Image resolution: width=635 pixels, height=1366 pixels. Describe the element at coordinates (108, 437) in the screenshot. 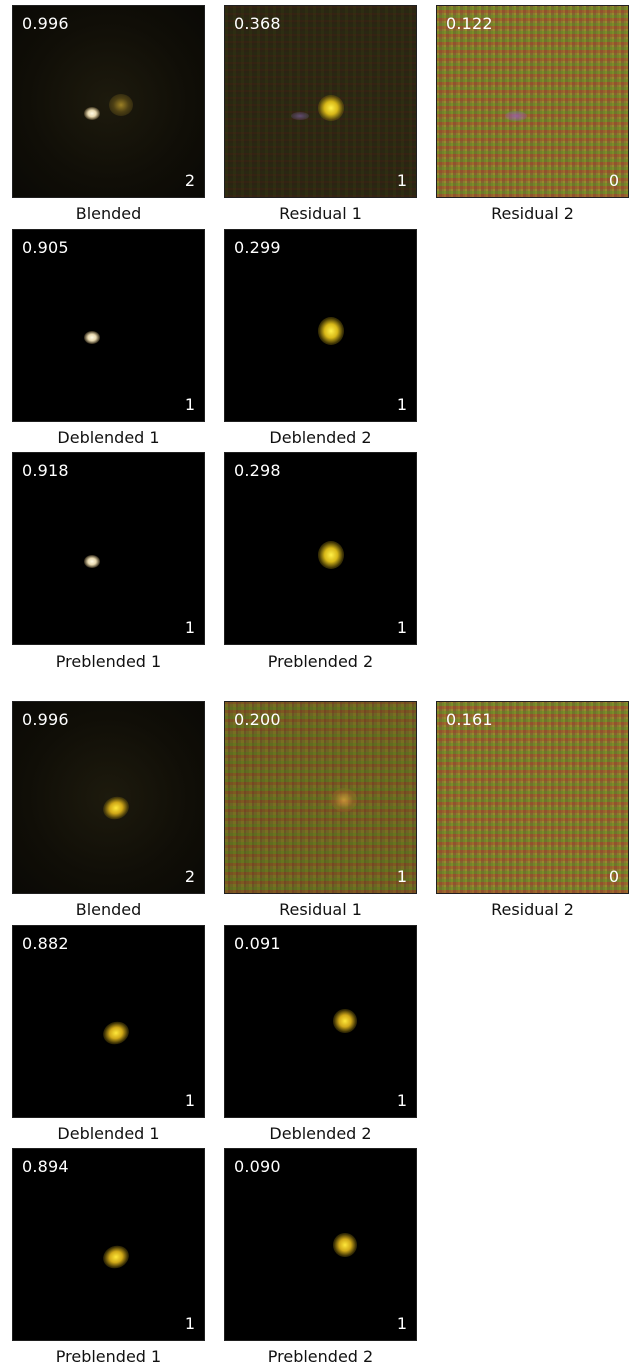

I see `caption-g0-deblended-1: Deblended 1` at that location.